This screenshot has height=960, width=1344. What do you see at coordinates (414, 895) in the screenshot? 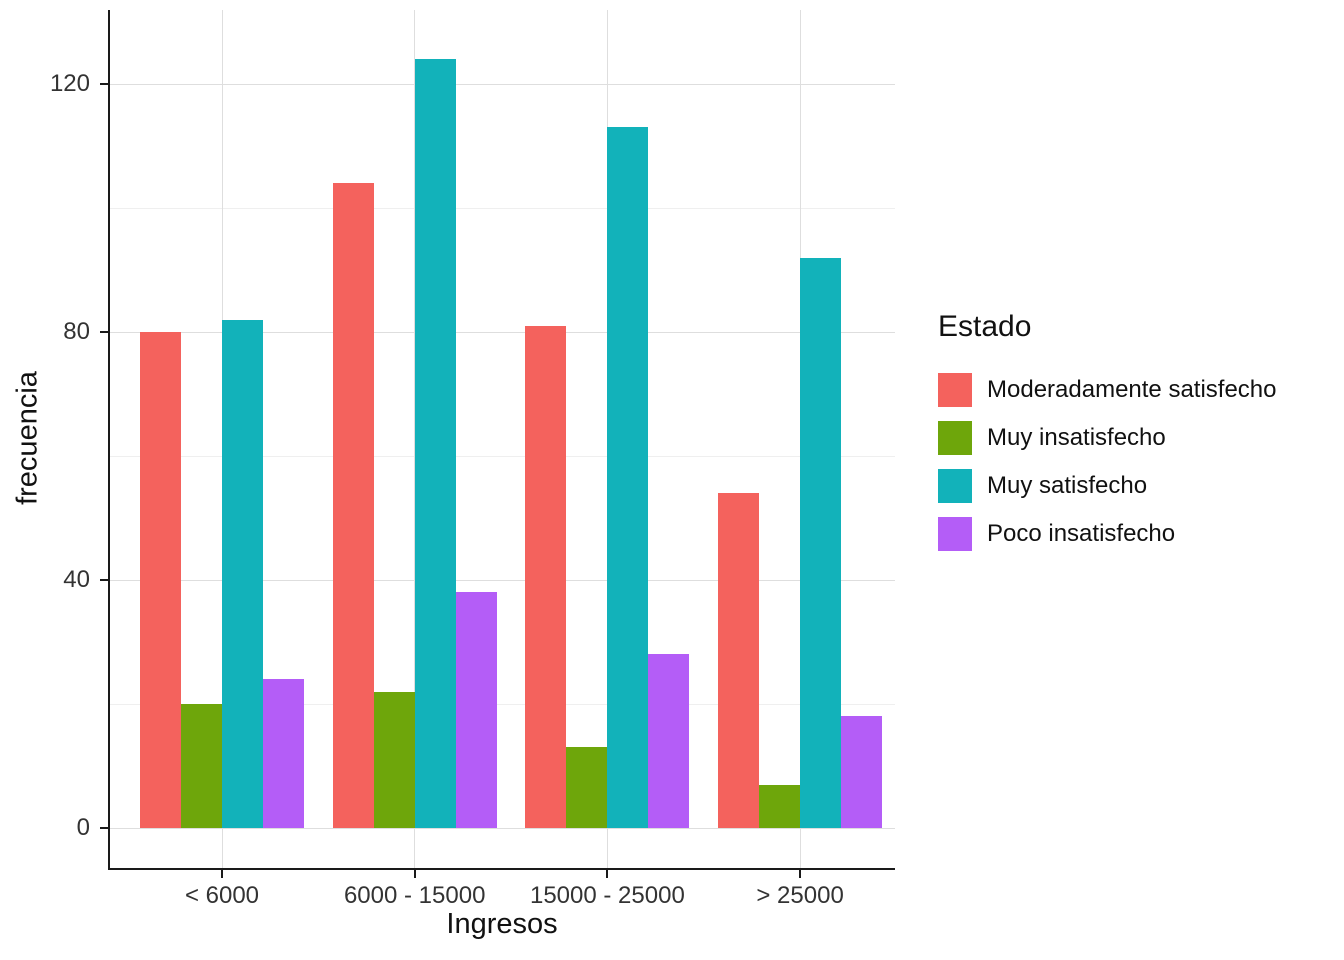
I see `x-tick-label: 6000 - 15000` at bounding box center [414, 895].